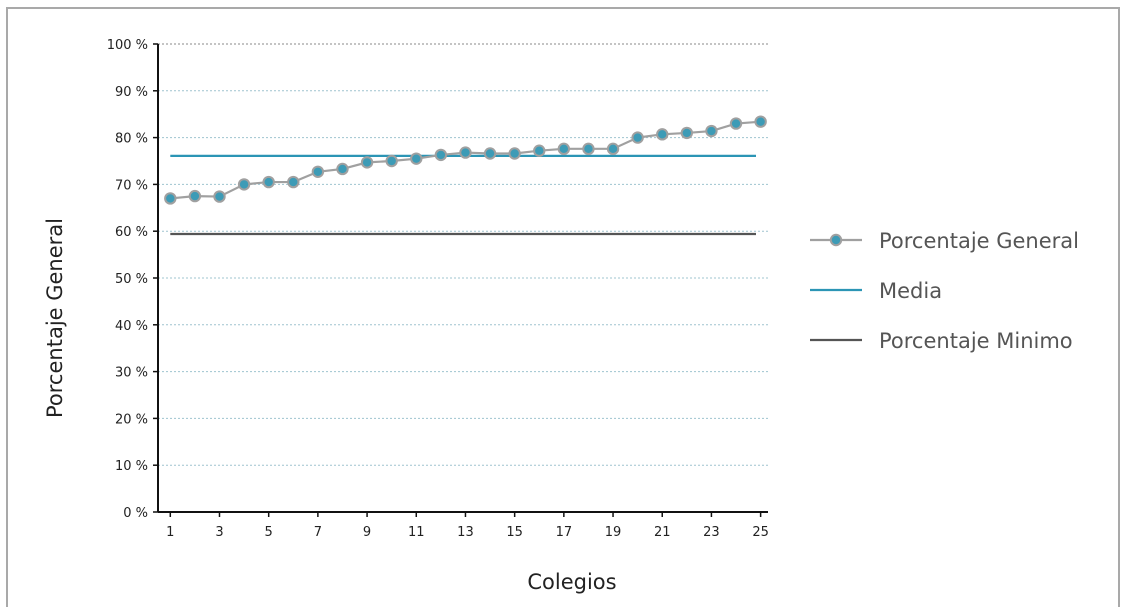 This screenshot has width=1127, height=607. I want to click on legend-label: Porcentaje General, so click(979, 241).